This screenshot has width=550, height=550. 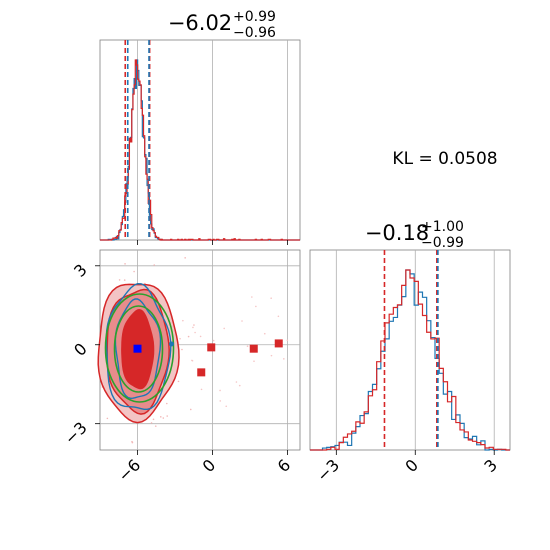 I want to click on y-tick-label: 0, so click(x=80, y=349).